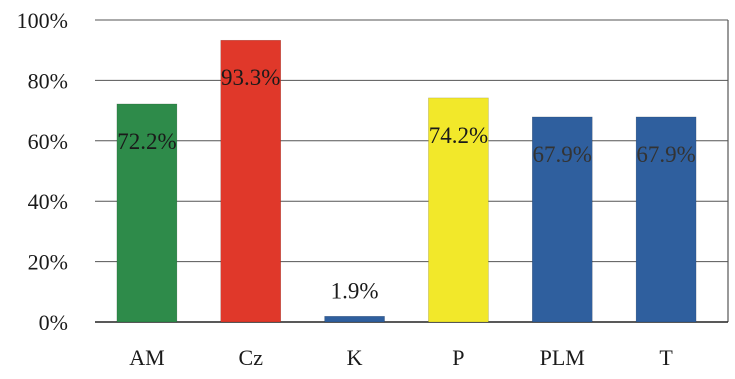  I want to click on y-tick-label: 80%, so click(48, 80).